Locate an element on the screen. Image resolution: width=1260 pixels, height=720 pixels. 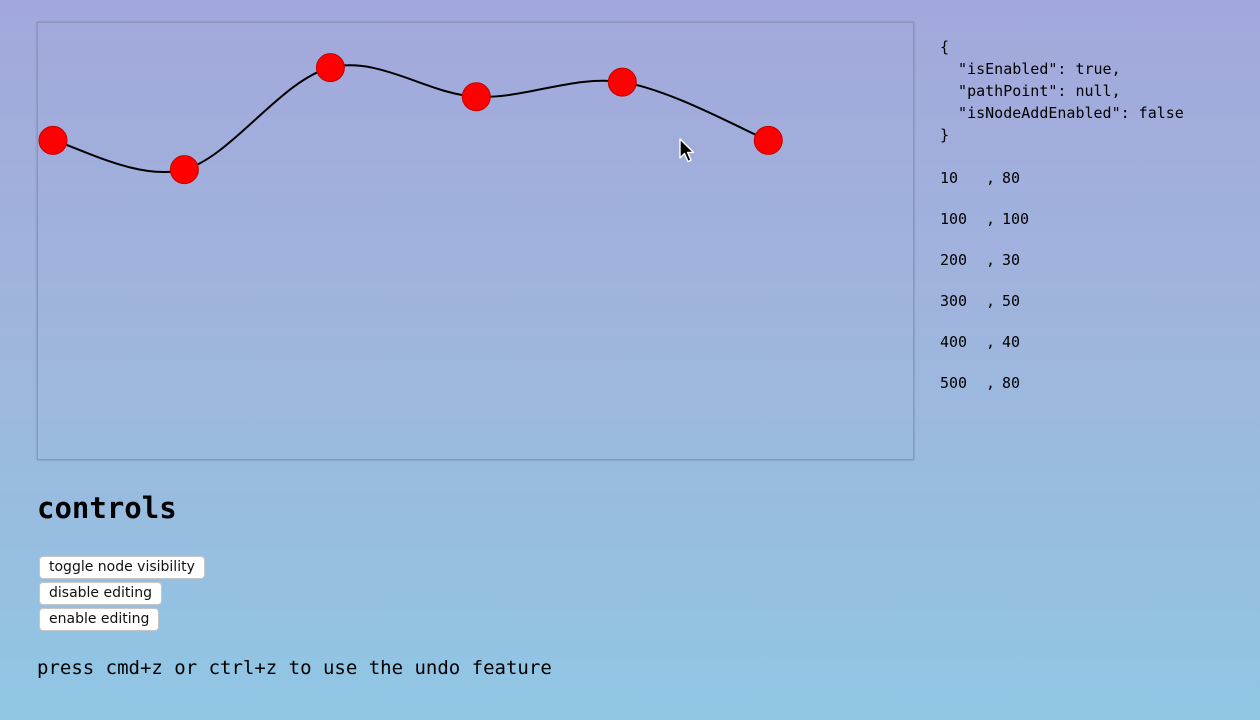
node-group is located at coordinates (410, 119).